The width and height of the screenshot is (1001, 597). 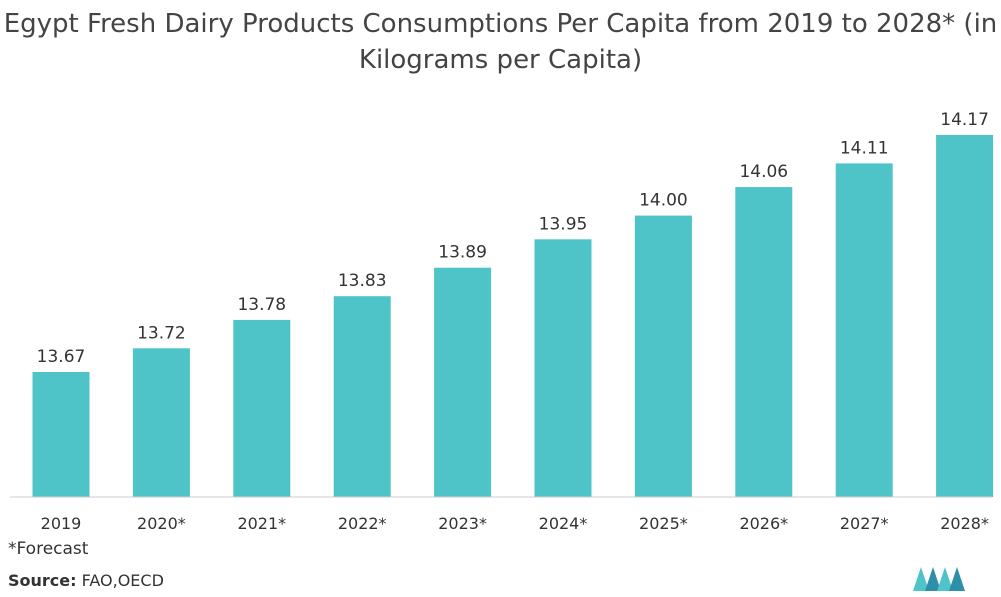 I want to click on source-label: Source:, so click(x=42, y=580).